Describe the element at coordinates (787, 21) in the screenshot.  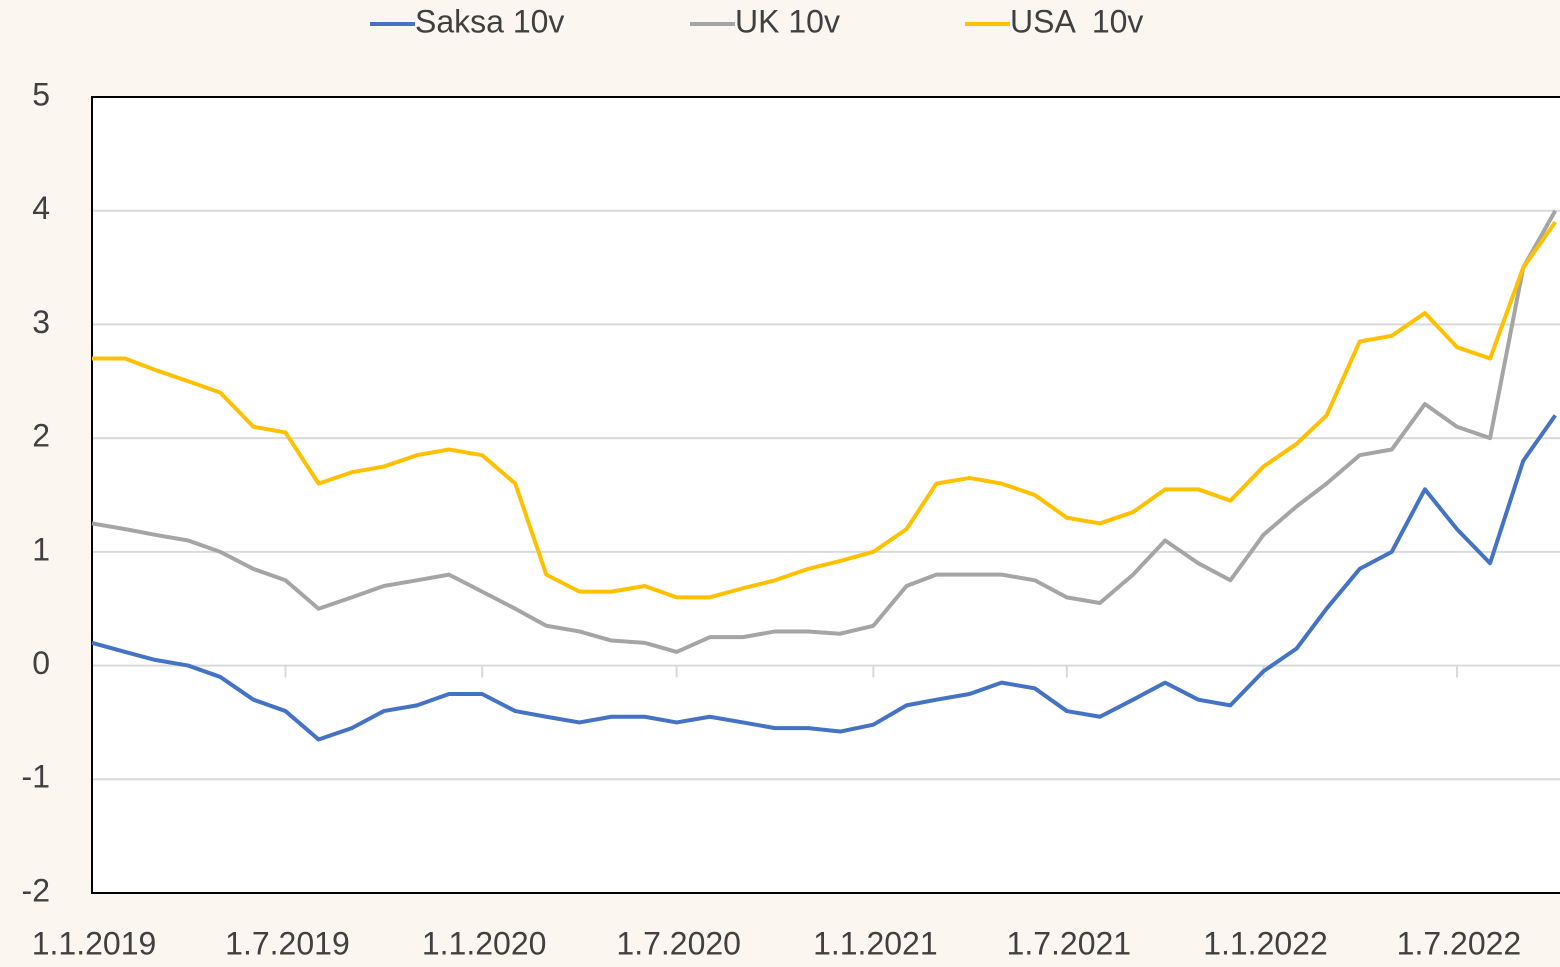
I see `legend-label: UK 10v` at that location.